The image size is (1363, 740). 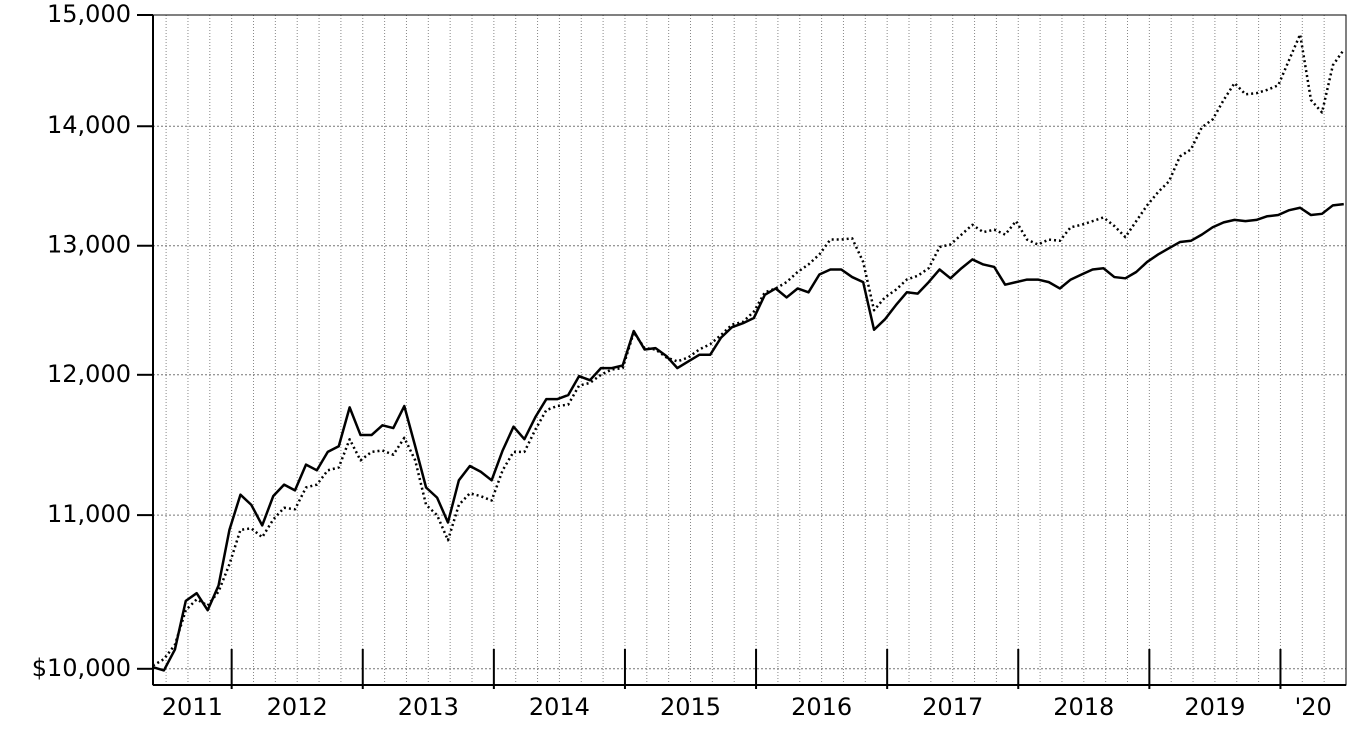 I want to click on y-tick-label: 12,000, so click(x=89, y=374).